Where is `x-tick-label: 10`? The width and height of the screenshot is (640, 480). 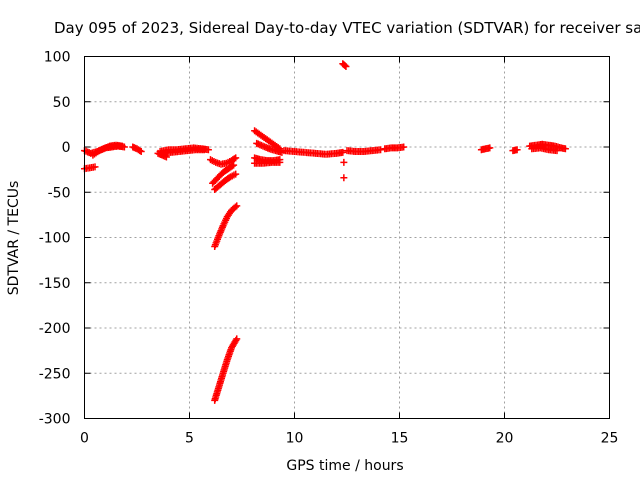 x-tick-label: 10 is located at coordinates (295, 439).